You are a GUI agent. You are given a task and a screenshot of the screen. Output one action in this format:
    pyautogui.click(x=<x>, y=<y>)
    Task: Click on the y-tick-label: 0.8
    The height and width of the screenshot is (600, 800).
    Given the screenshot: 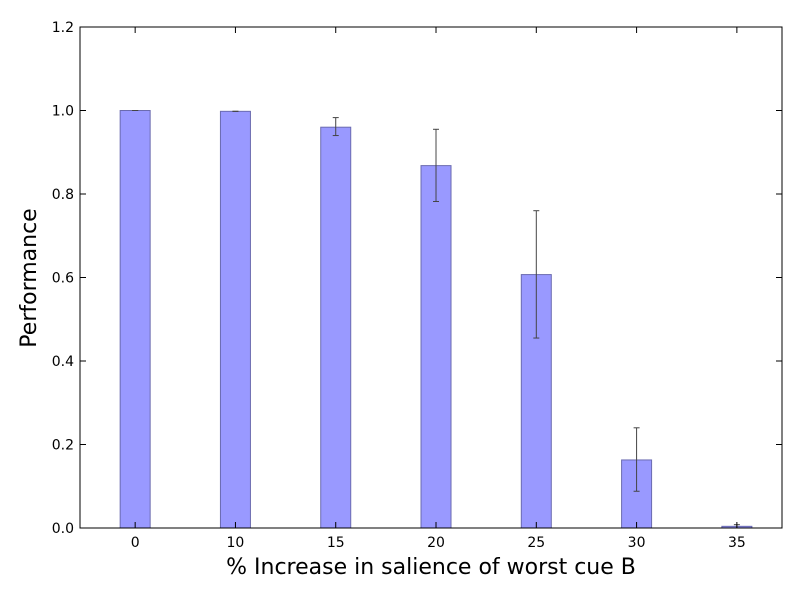 What is the action you would take?
    pyautogui.click(x=63, y=195)
    